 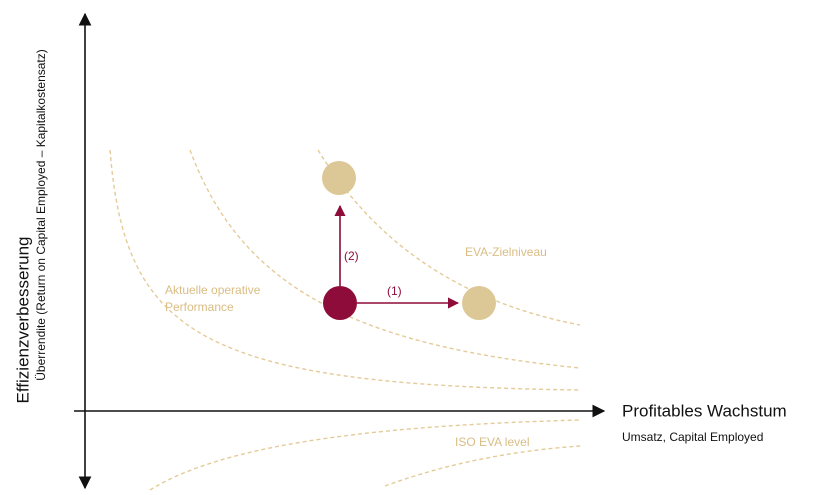 What do you see at coordinates (506, 252) in the screenshot?
I see `curve-label: EVA-Zielniveau` at bounding box center [506, 252].